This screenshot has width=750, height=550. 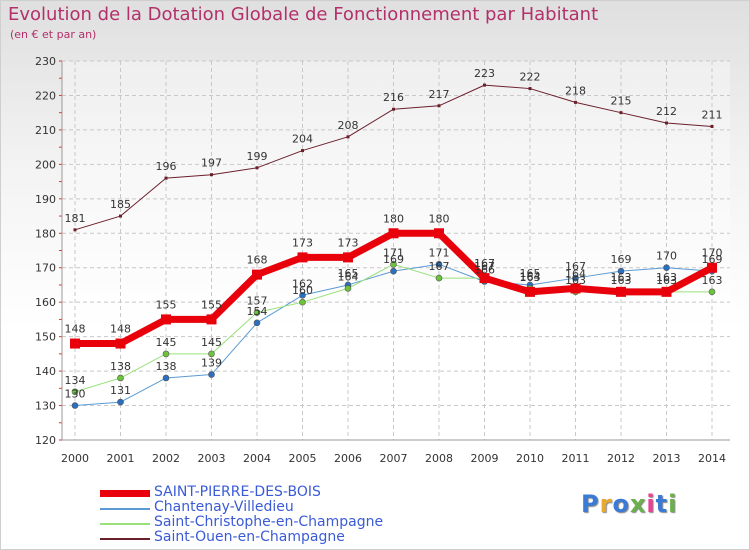 What do you see at coordinates (576, 458) in the screenshot?
I see `x-tick-label: 2011` at bounding box center [576, 458].